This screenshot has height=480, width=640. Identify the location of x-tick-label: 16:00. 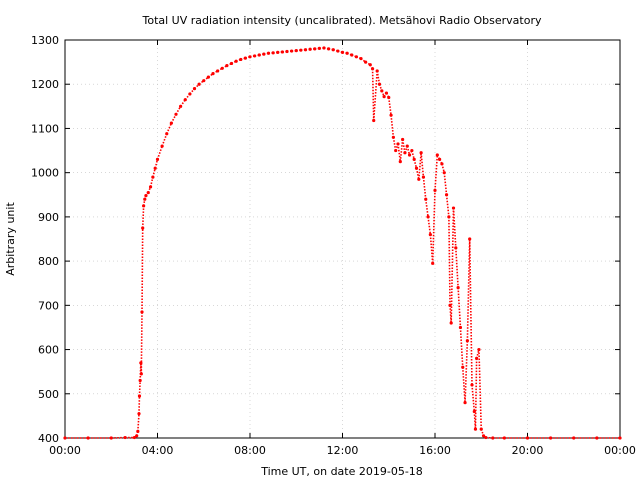
(435, 450).